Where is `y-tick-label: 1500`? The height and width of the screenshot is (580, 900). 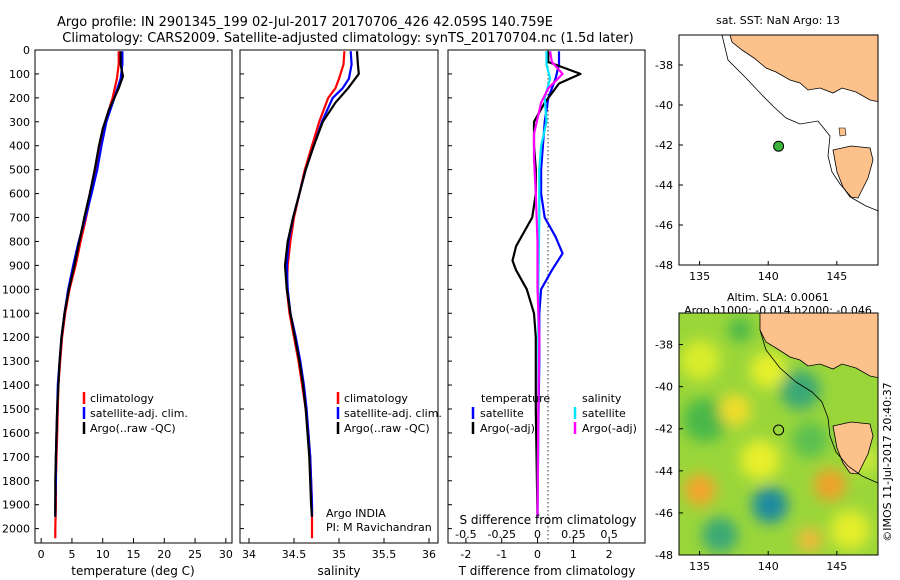 y-tick-label: 1500 is located at coordinates (16, 409).